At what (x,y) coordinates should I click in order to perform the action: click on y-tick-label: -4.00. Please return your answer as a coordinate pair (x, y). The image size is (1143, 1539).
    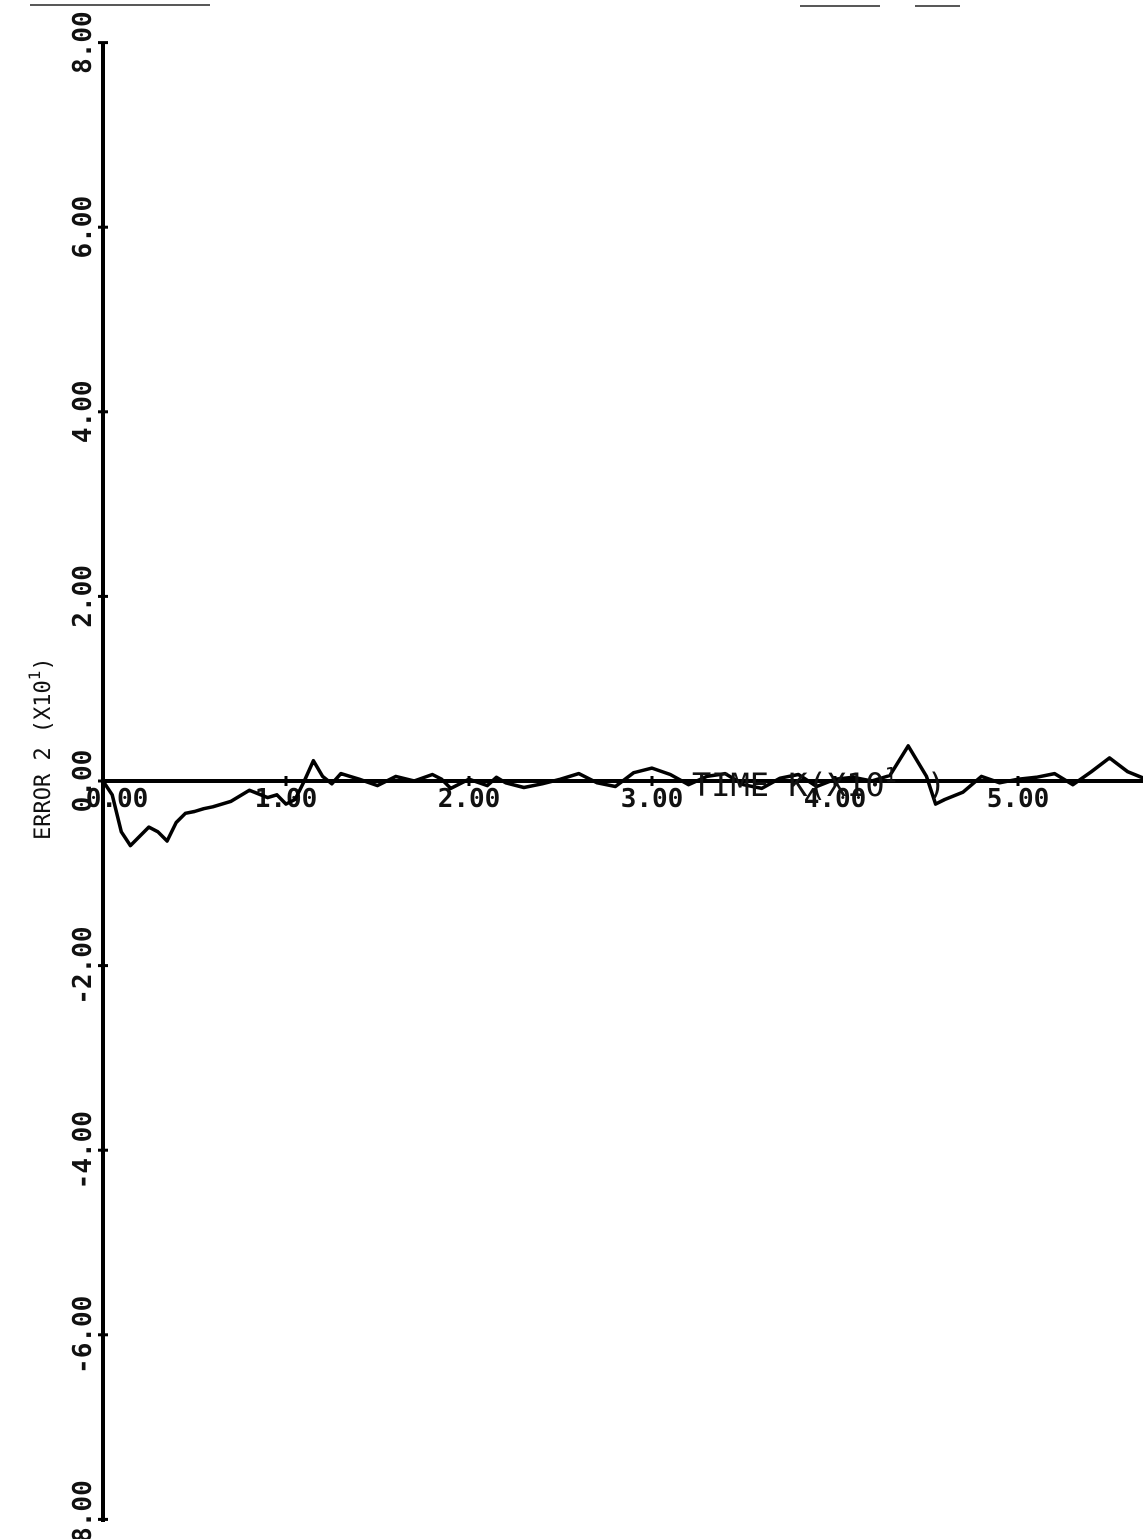
    Looking at the image, I should click on (83, 1150).